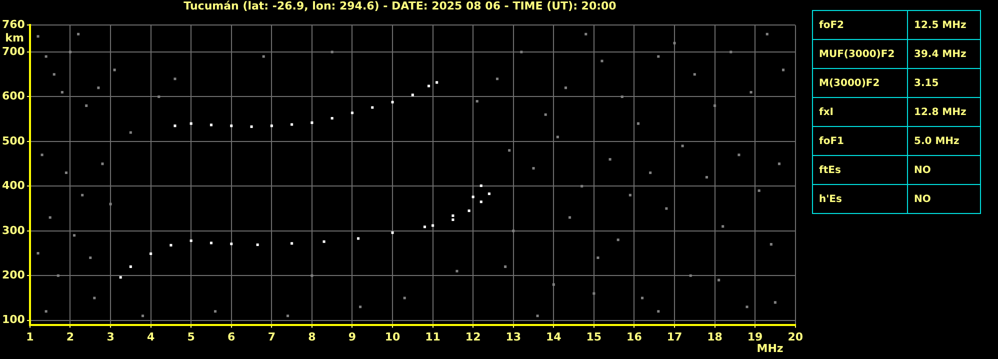 Image resolution: width=998 pixels, height=359 pixels. Describe the element at coordinates (674, 337) in the screenshot. I see `x-tick-label: 17` at that location.